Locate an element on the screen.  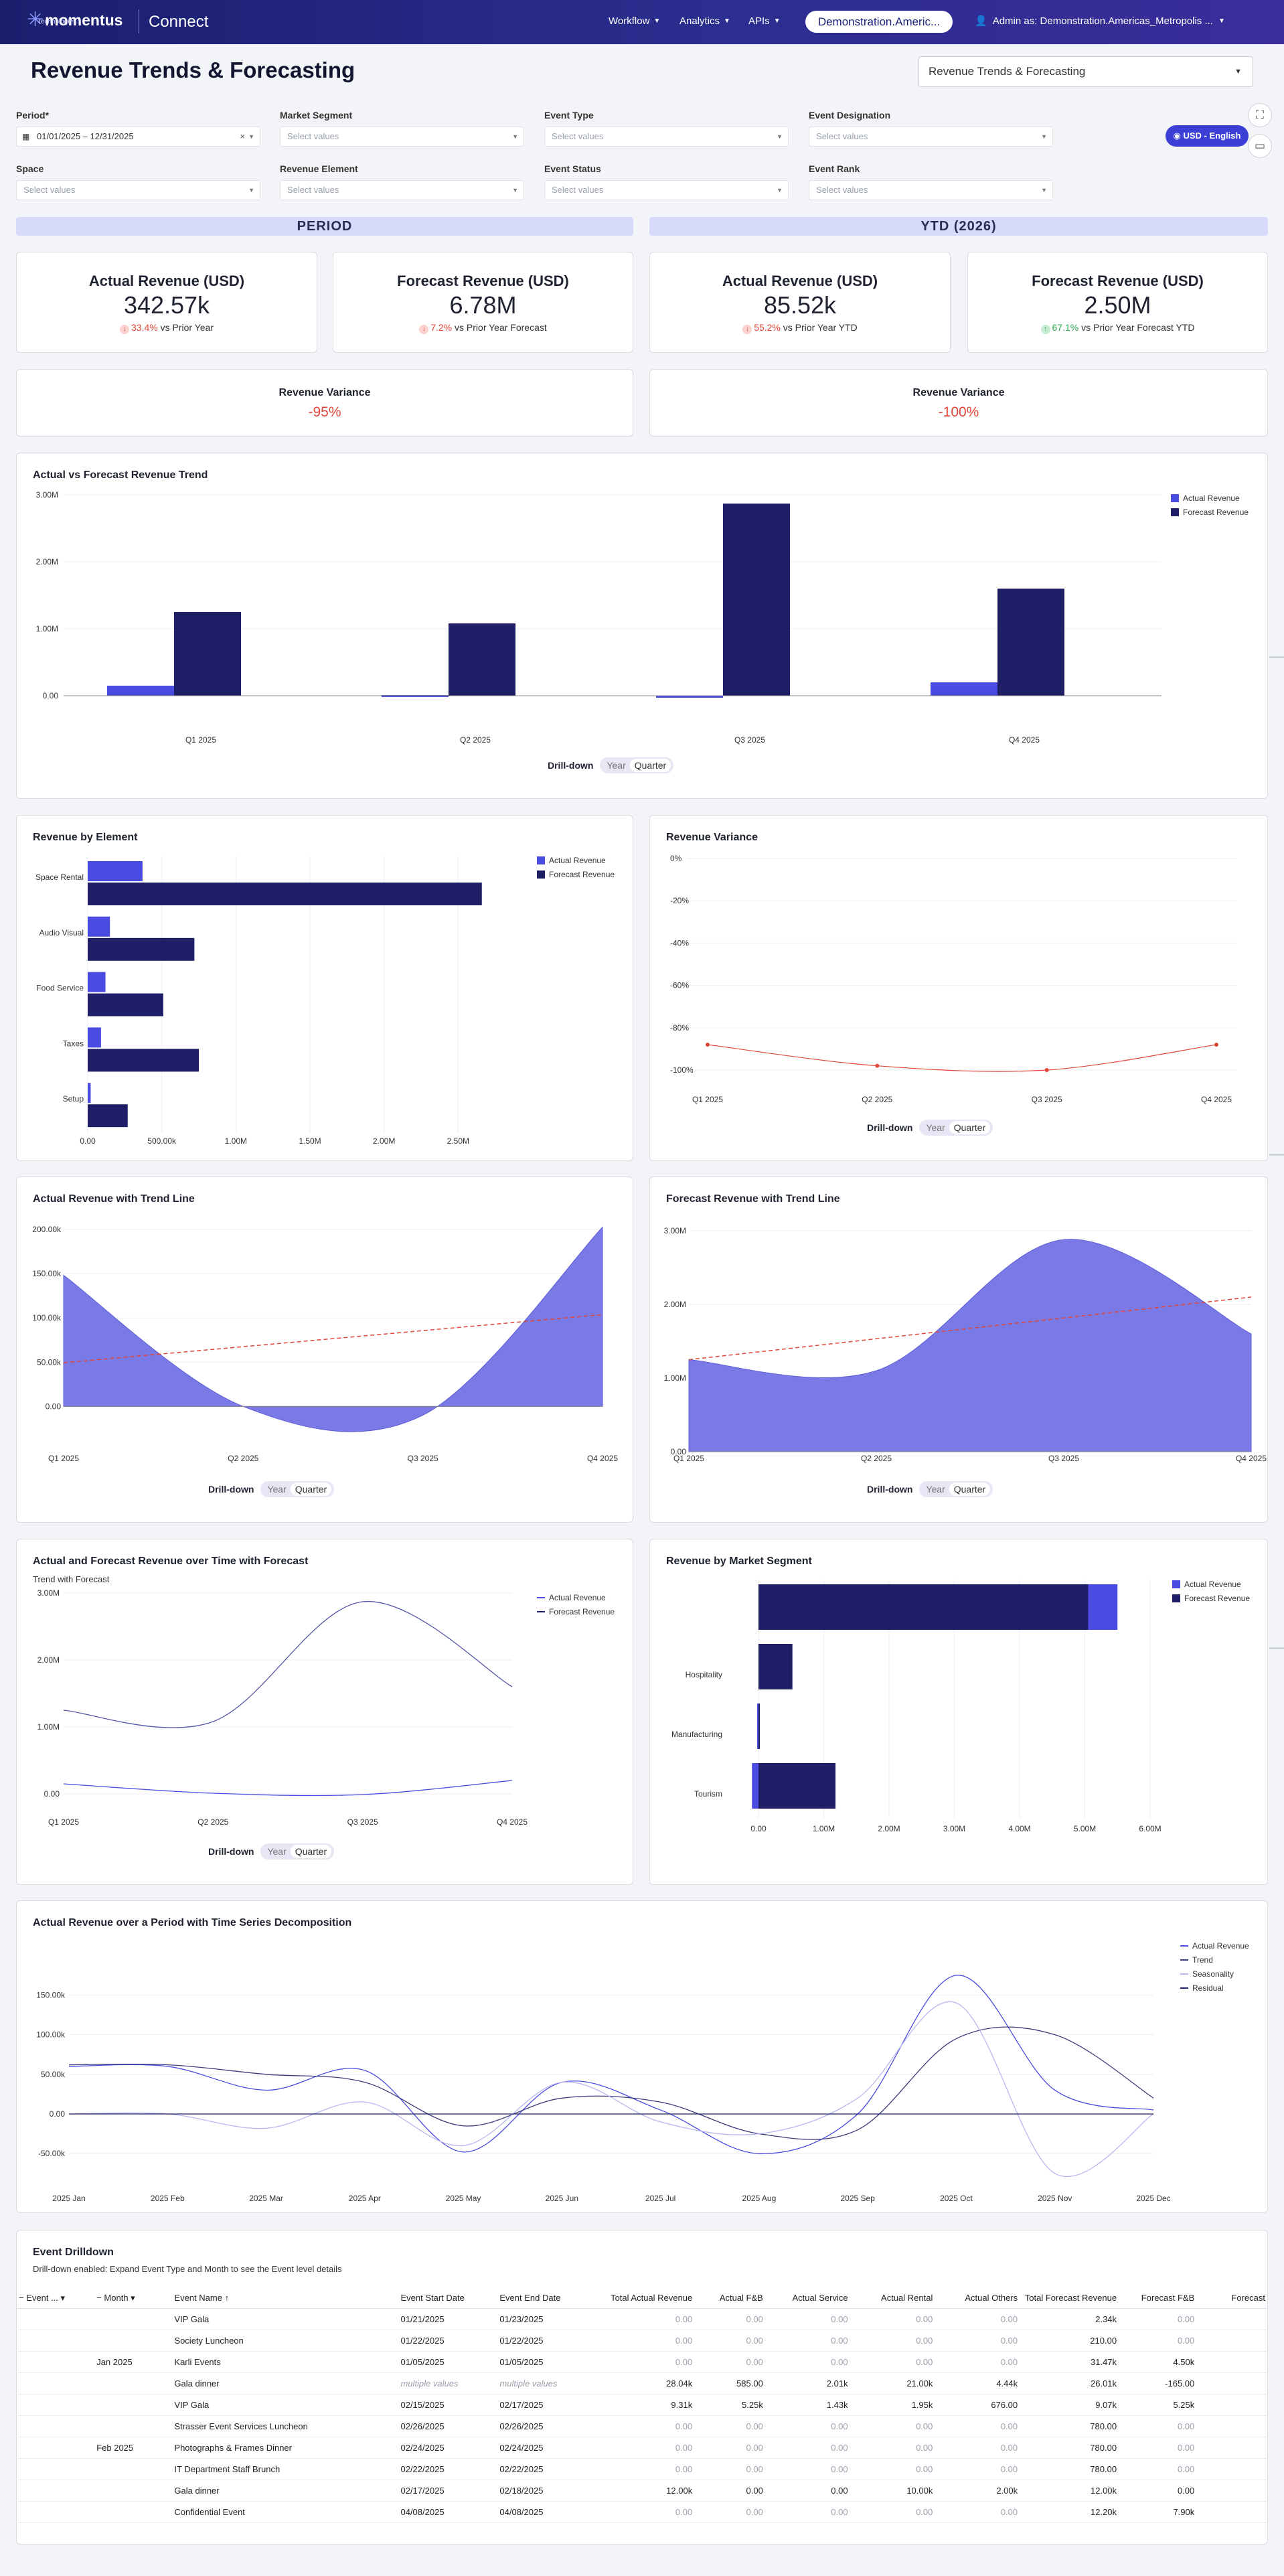
event-designation-select: Select values ▼ is located at coordinates (931, 137).